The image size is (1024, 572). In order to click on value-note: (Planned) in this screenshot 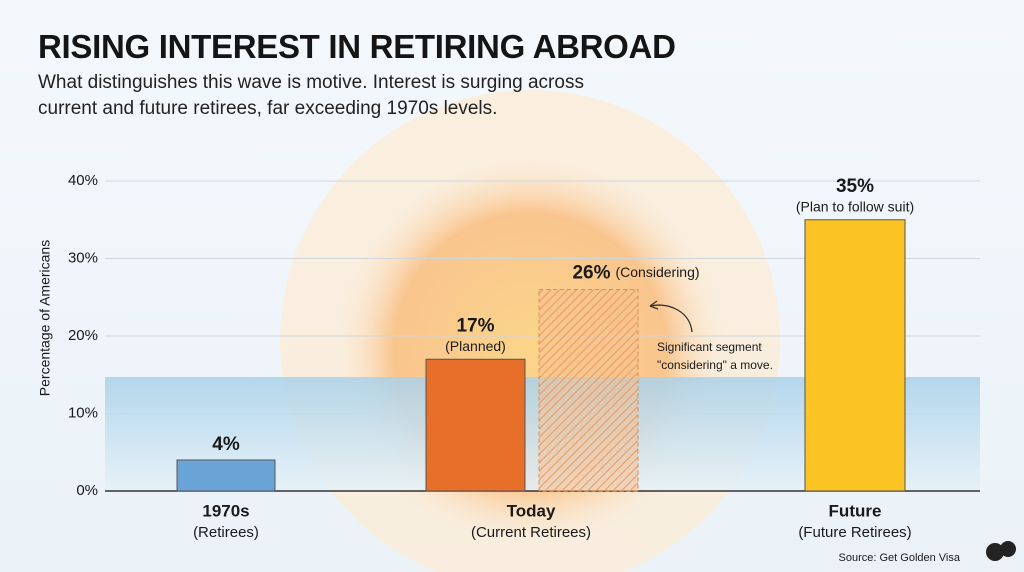, I will do `click(475, 346)`.